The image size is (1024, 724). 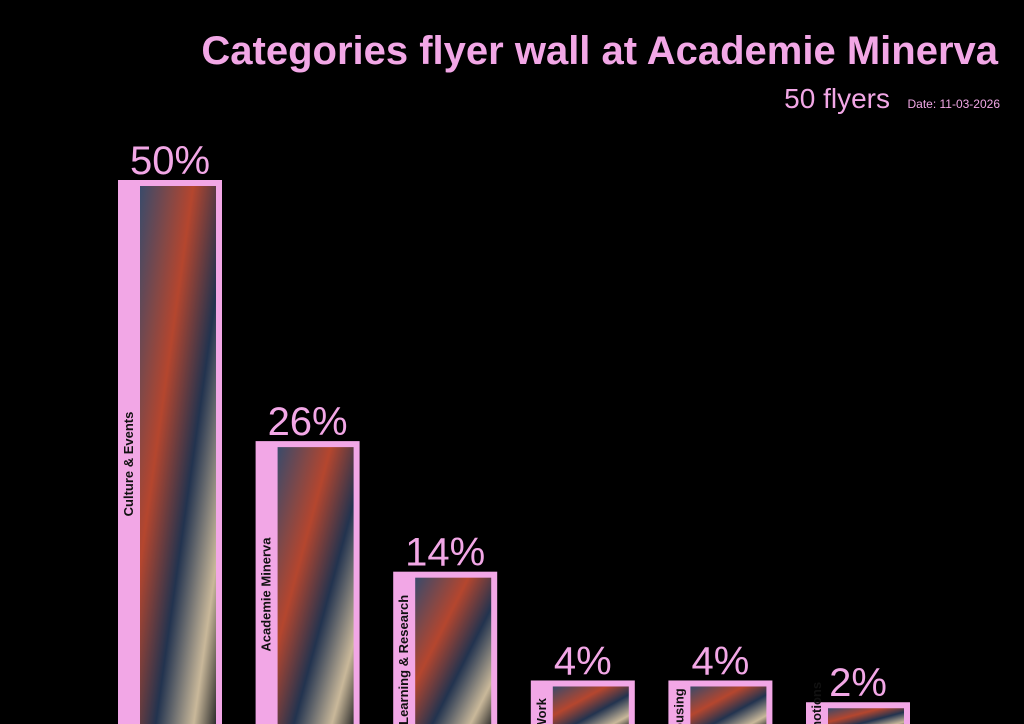 What do you see at coordinates (445, 553) in the screenshot?
I see `value-label: 14%` at bounding box center [445, 553].